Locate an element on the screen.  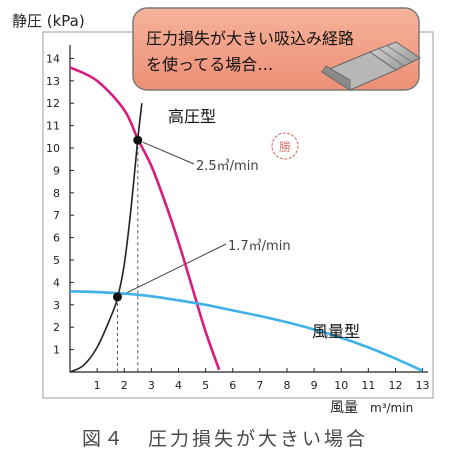
y-axis-label: 静圧 (kPa) is located at coordinates (48, 21).